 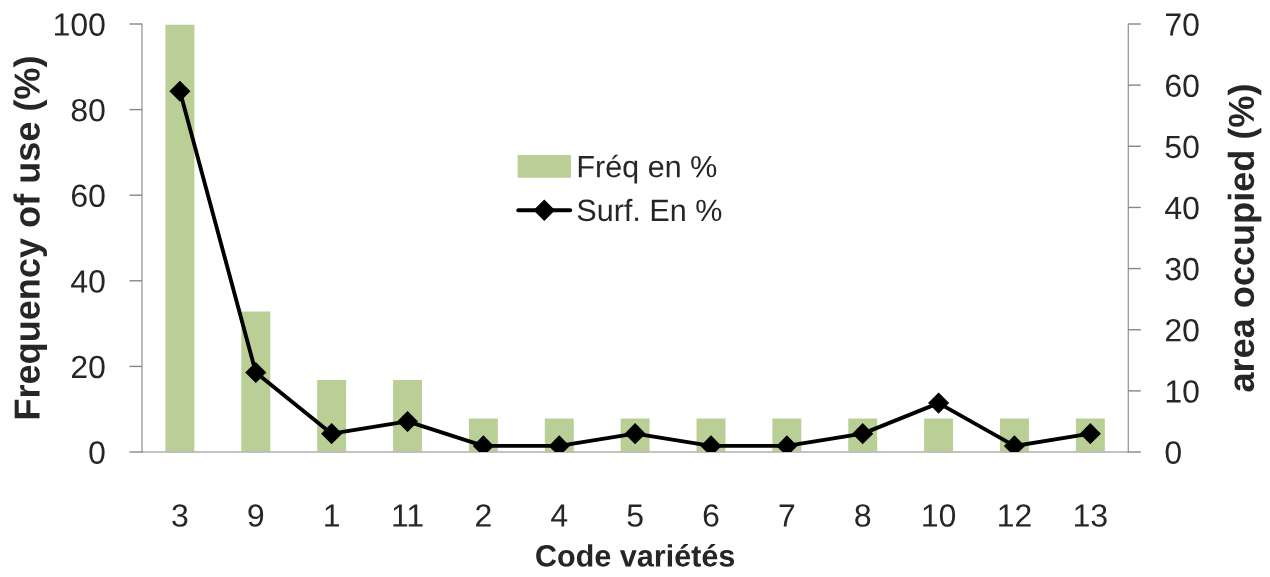 What do you see at coordinates (88, 281) in the screenshot?
I see `y-tick-label: 40` at bounding box center [88, 281].